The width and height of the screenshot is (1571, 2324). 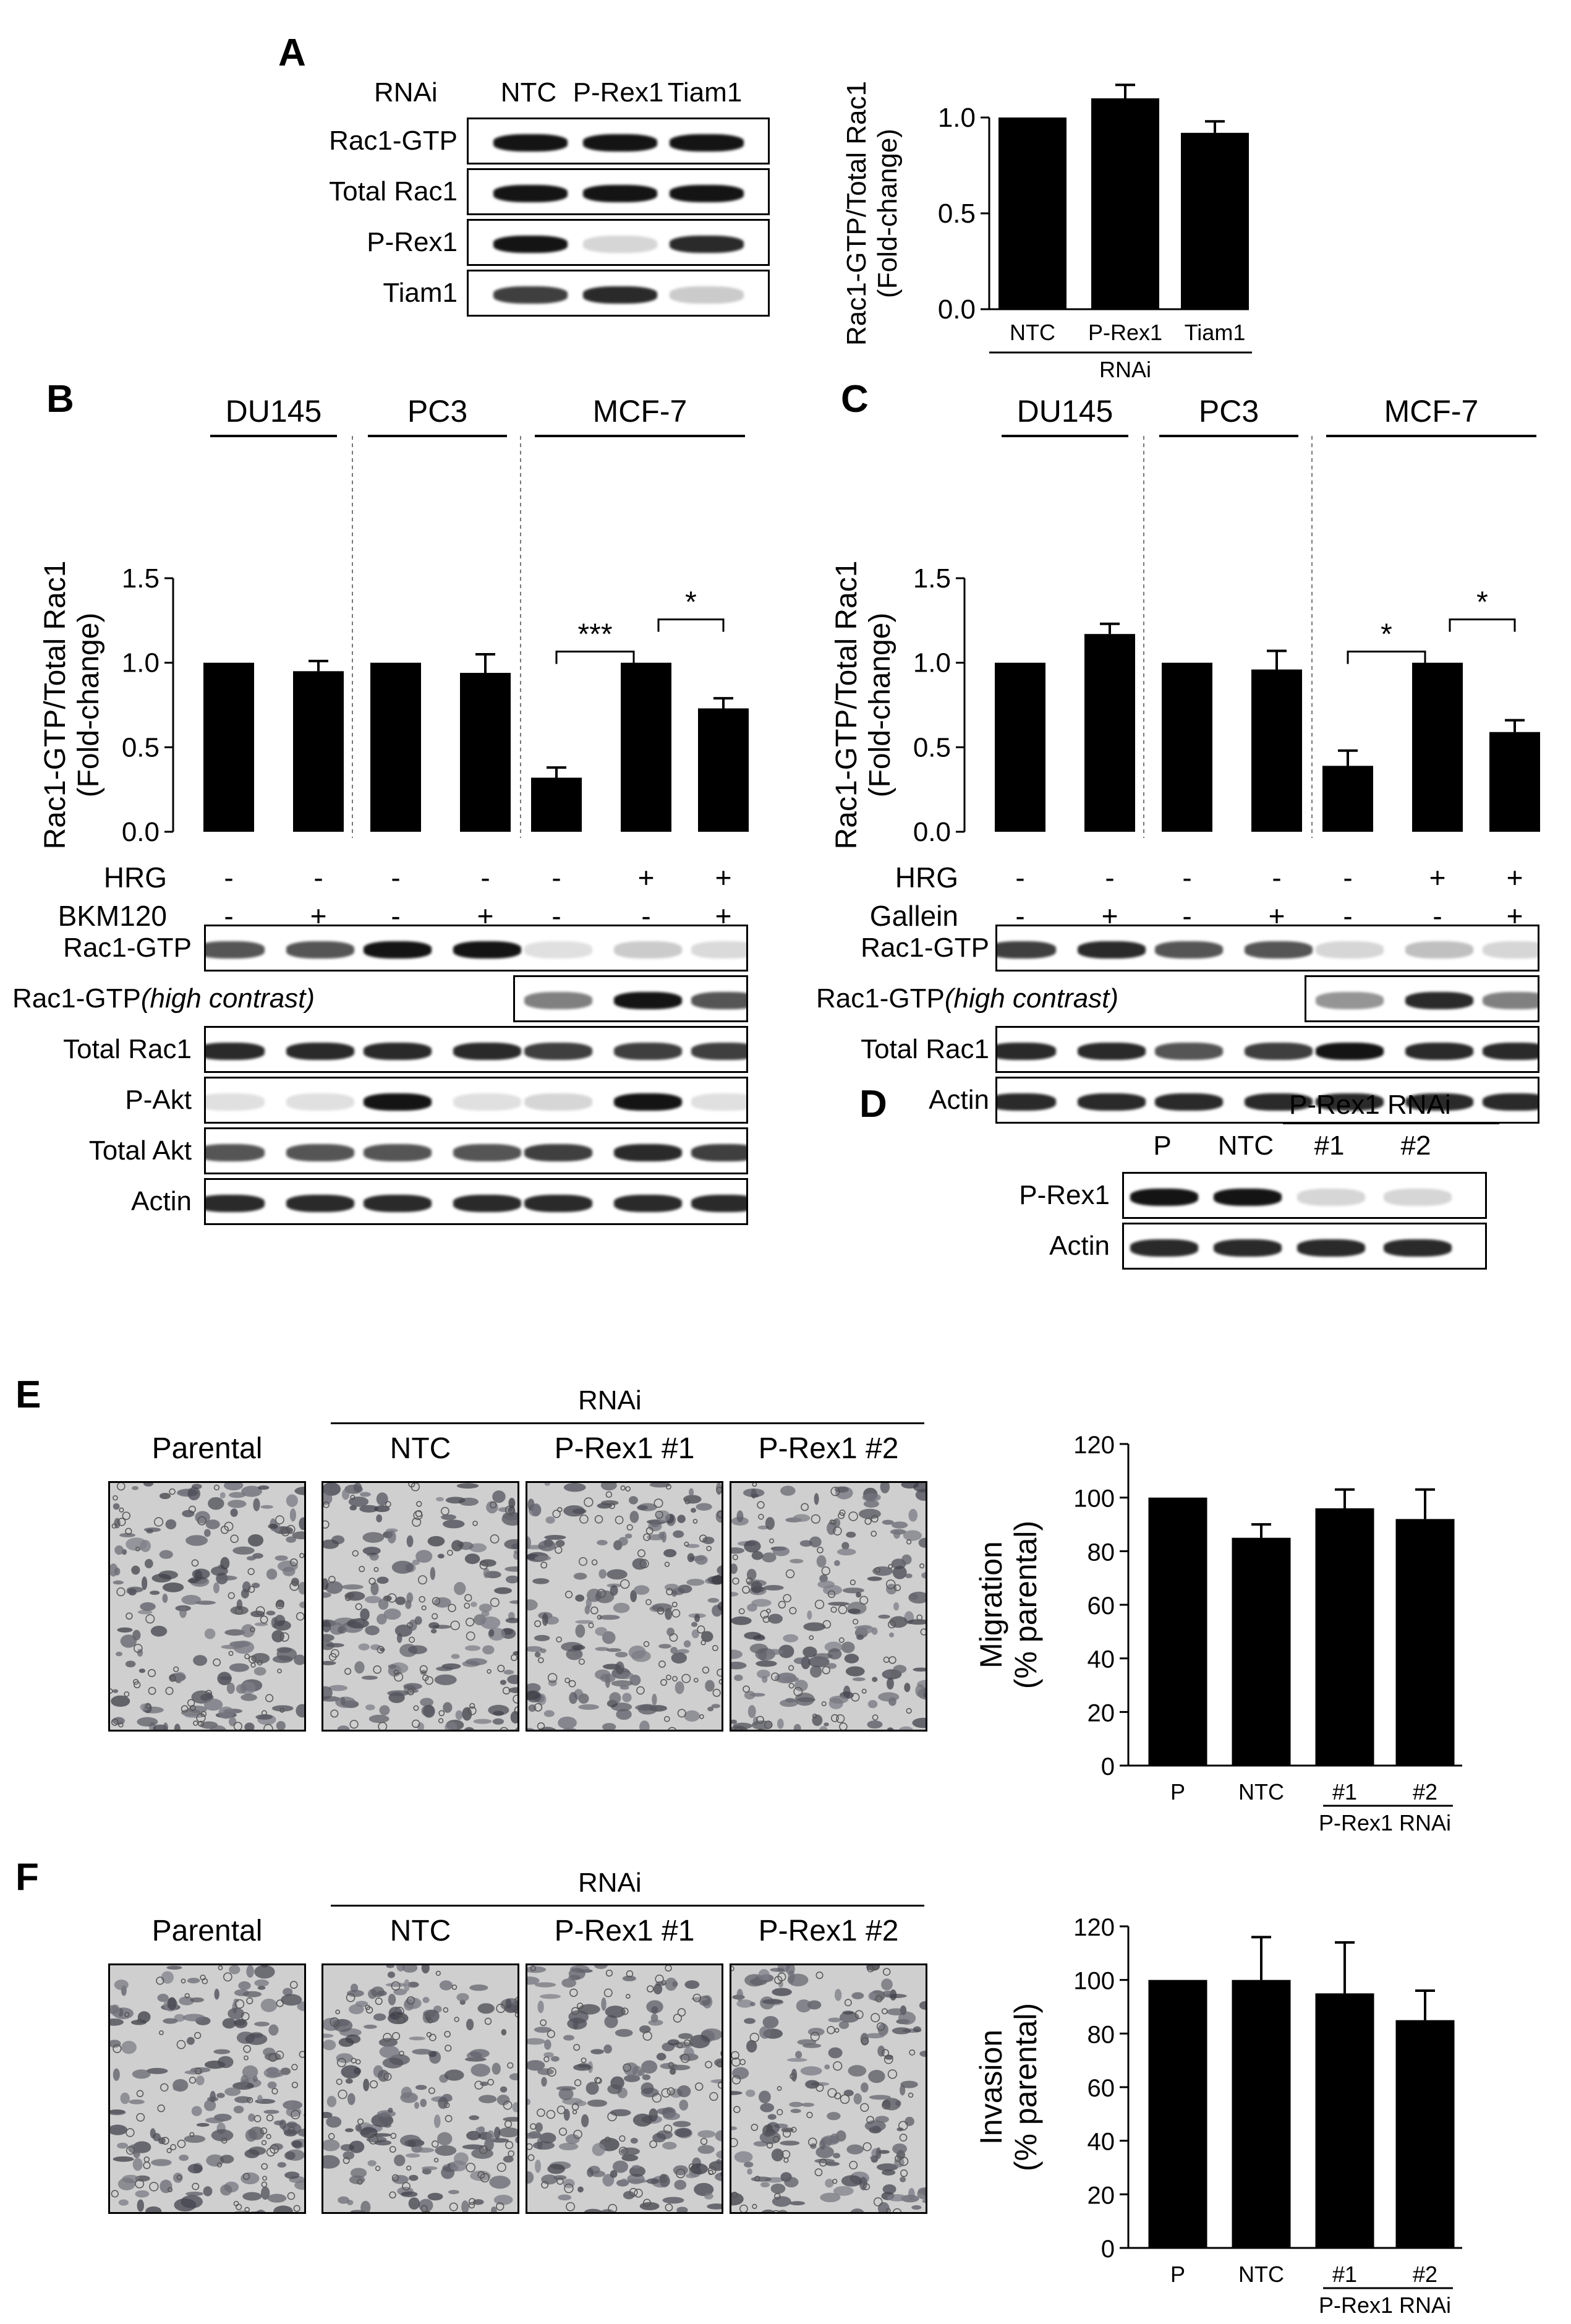 What do you see at coordinates (1391, 1123) in the screenshot?
I see `blot-d-group-line` at bounding box center [1391, 1123].